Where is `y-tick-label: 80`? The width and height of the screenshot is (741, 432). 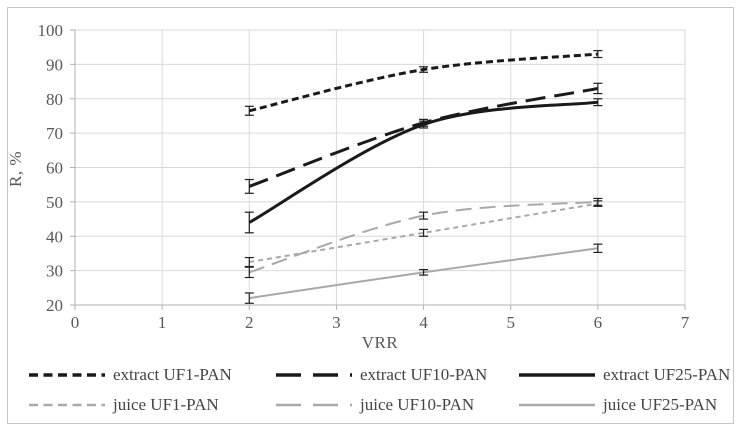
y-tick-label: 80 is located at coordinates (54, 99).